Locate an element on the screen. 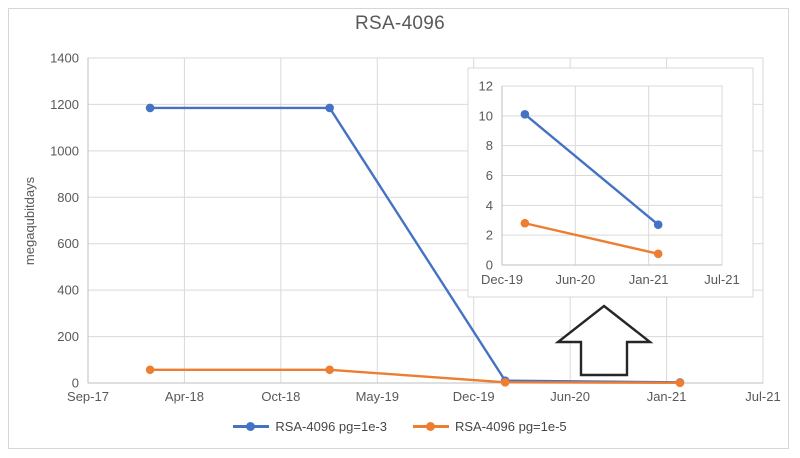  x-tick-label: Apr-18 is located at coordinates (184, 396).